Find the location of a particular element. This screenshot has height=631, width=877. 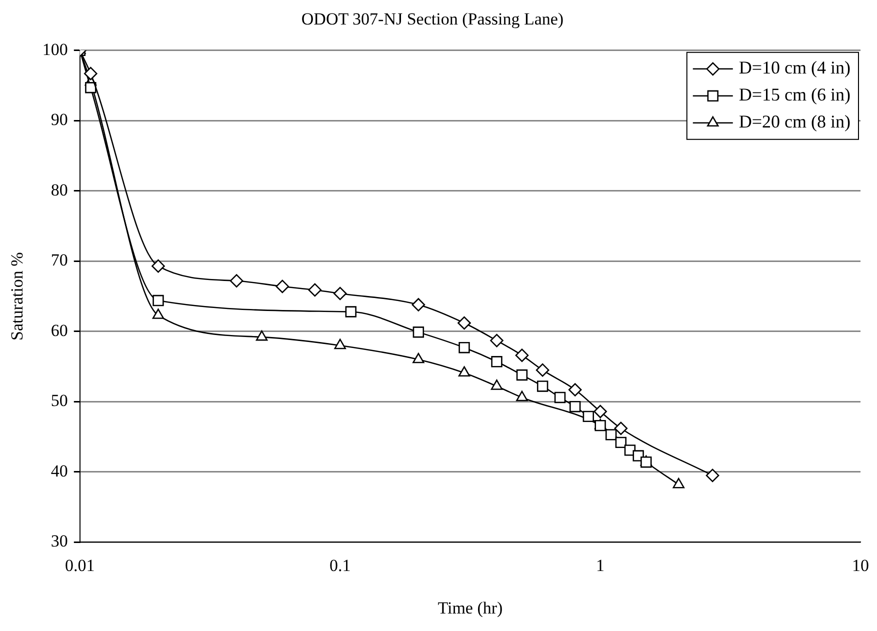

y-tick-label: 80 is located at coordinates (59, 190).